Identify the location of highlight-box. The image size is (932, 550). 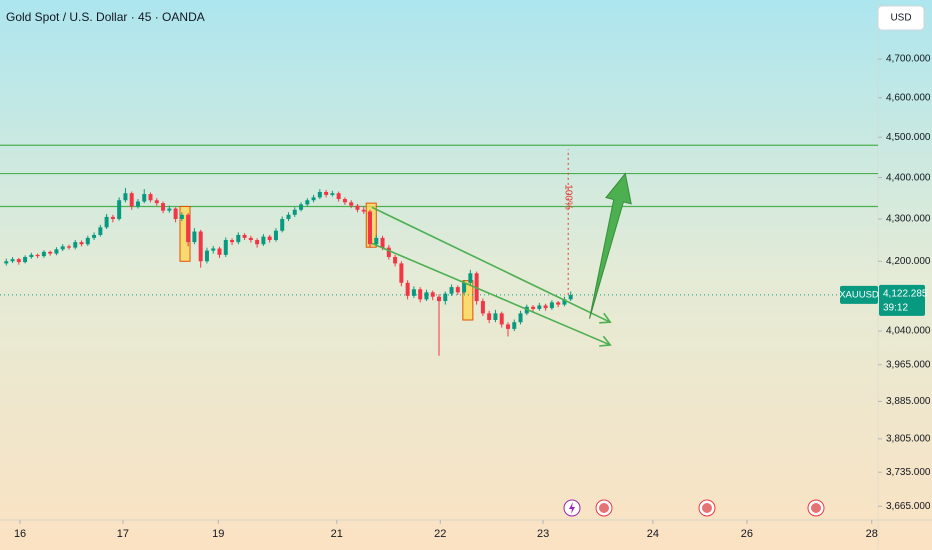
(468, 300).